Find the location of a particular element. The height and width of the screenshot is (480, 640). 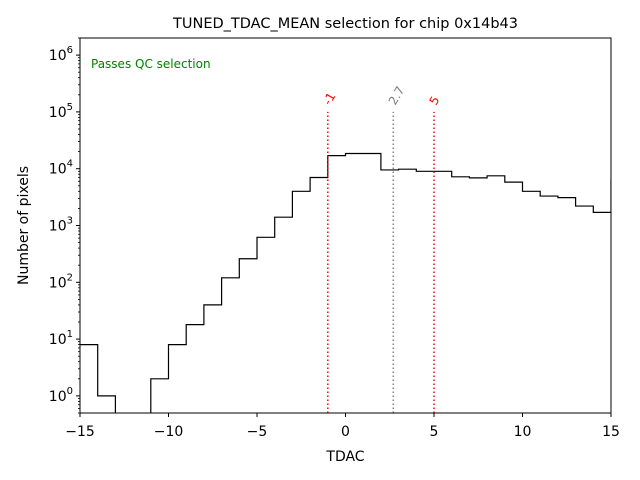

qc-annotation: Passes QC selection is located at coordinates (151, 64).